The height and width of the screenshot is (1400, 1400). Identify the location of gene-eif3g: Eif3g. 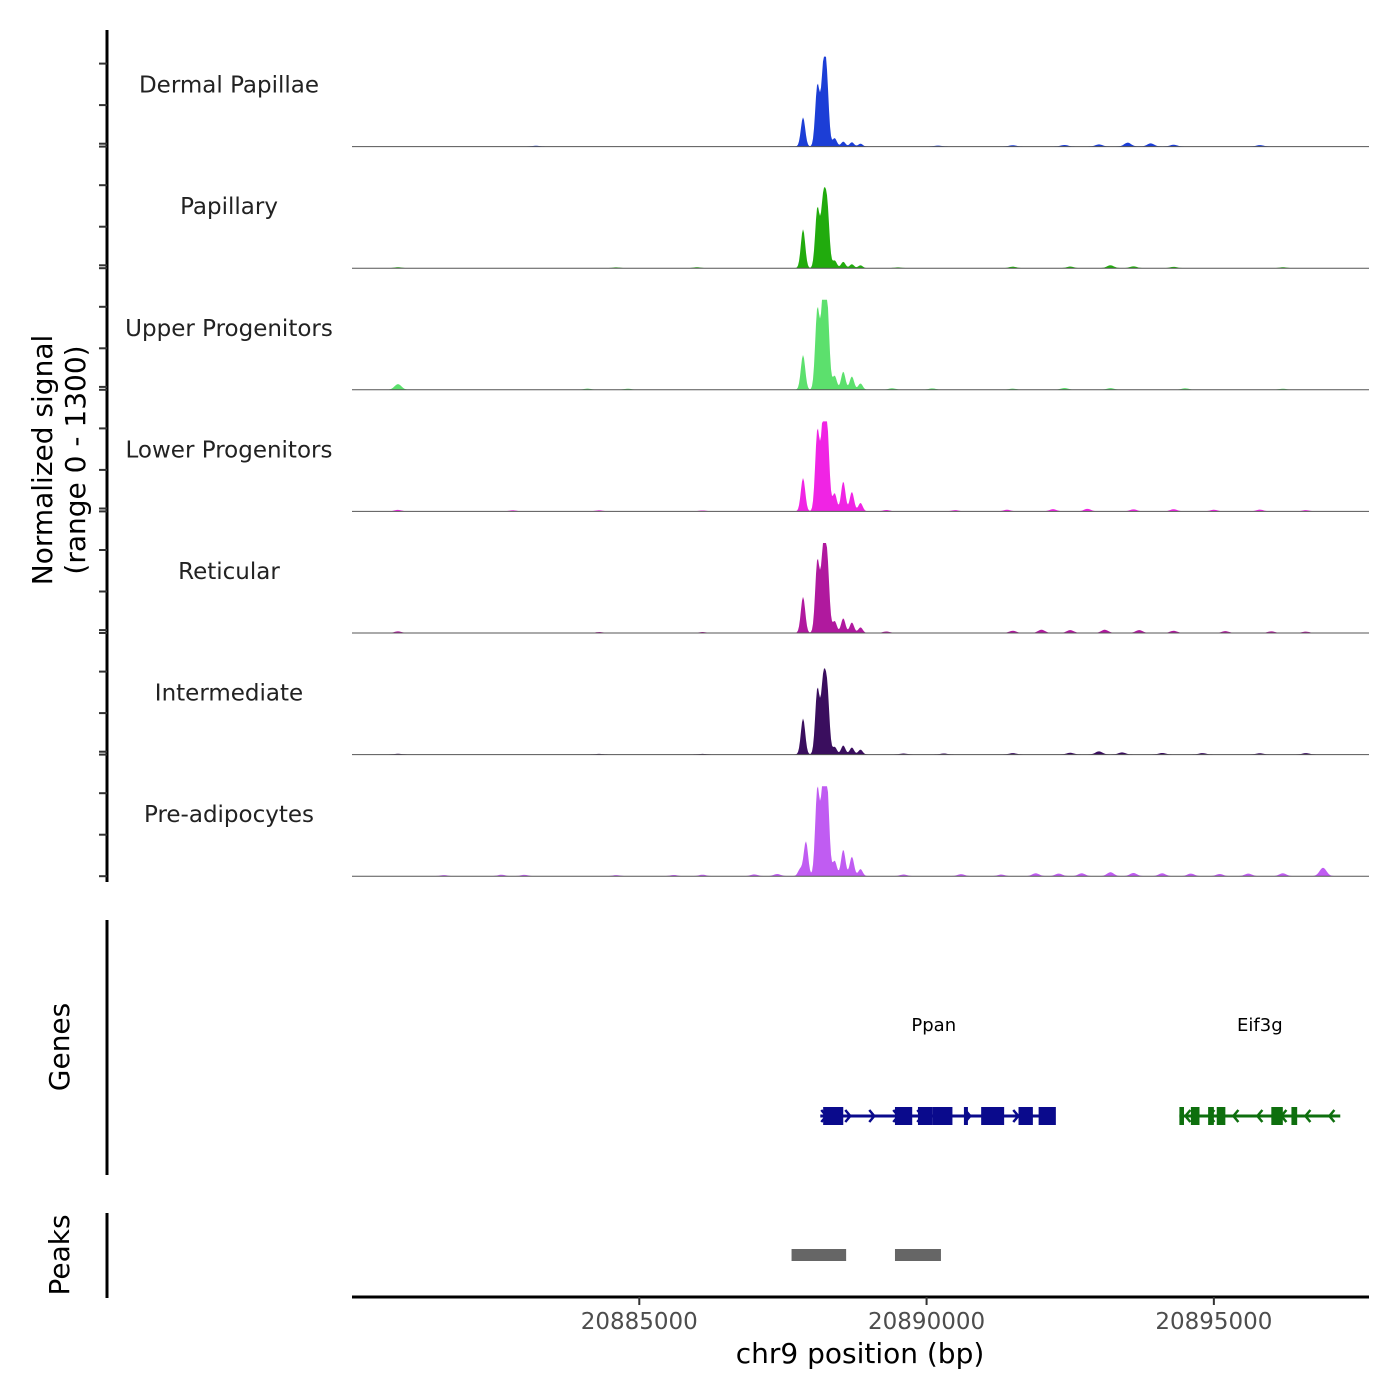
(1260, 1070).